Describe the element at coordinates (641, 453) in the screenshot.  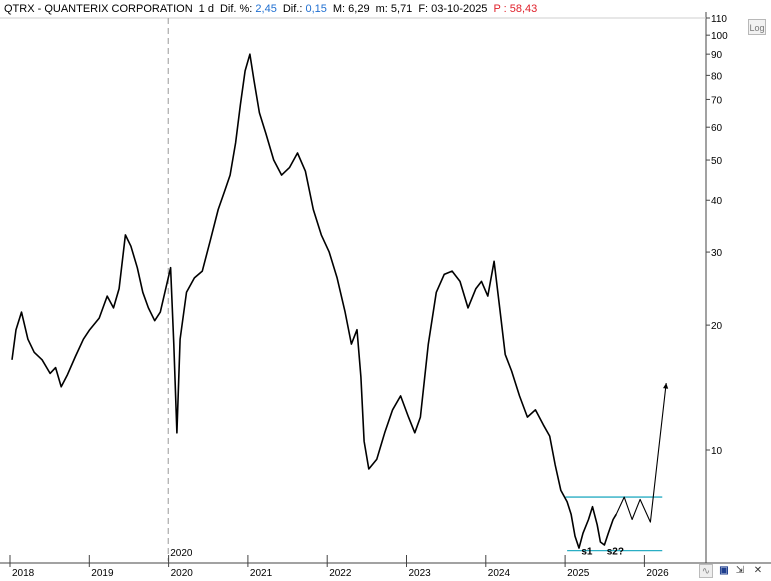
I see `projection-line` at that location.